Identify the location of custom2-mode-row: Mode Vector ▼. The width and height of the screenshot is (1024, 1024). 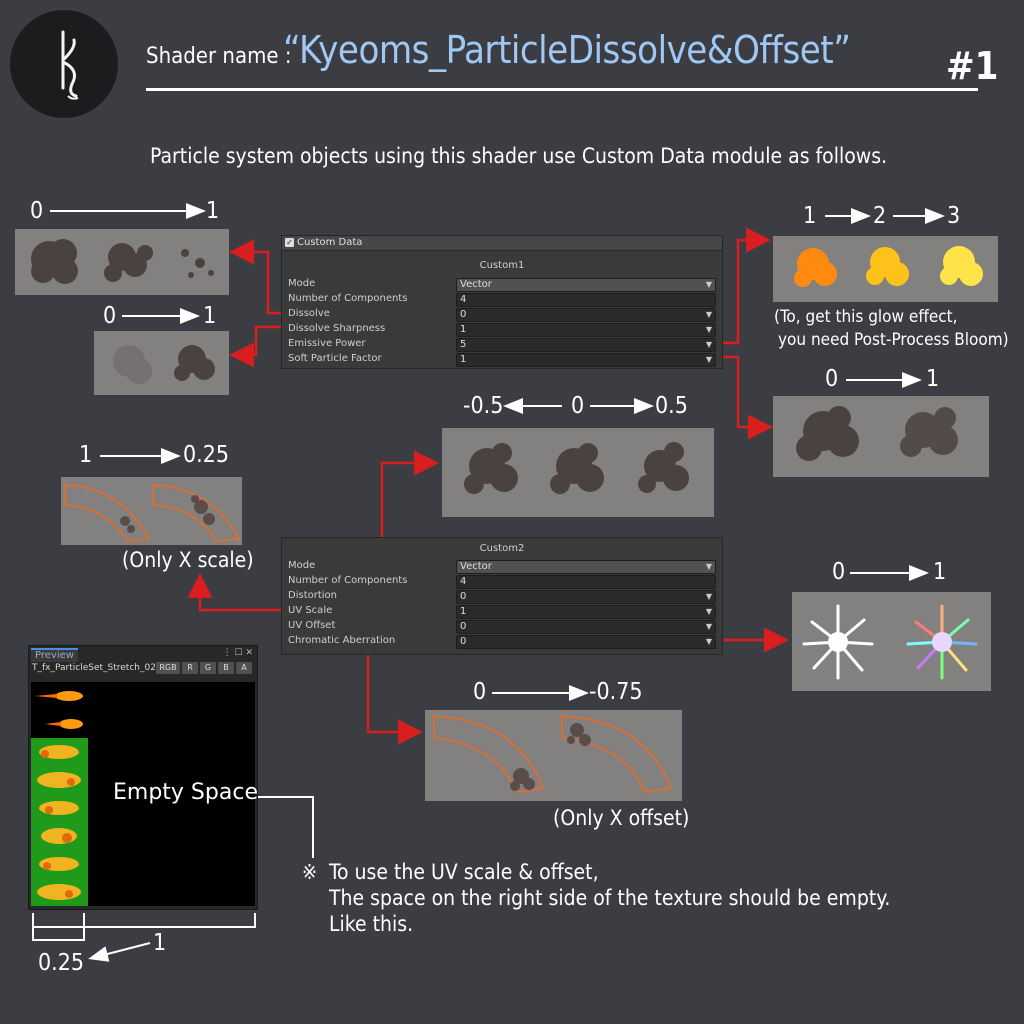
(502, 567).